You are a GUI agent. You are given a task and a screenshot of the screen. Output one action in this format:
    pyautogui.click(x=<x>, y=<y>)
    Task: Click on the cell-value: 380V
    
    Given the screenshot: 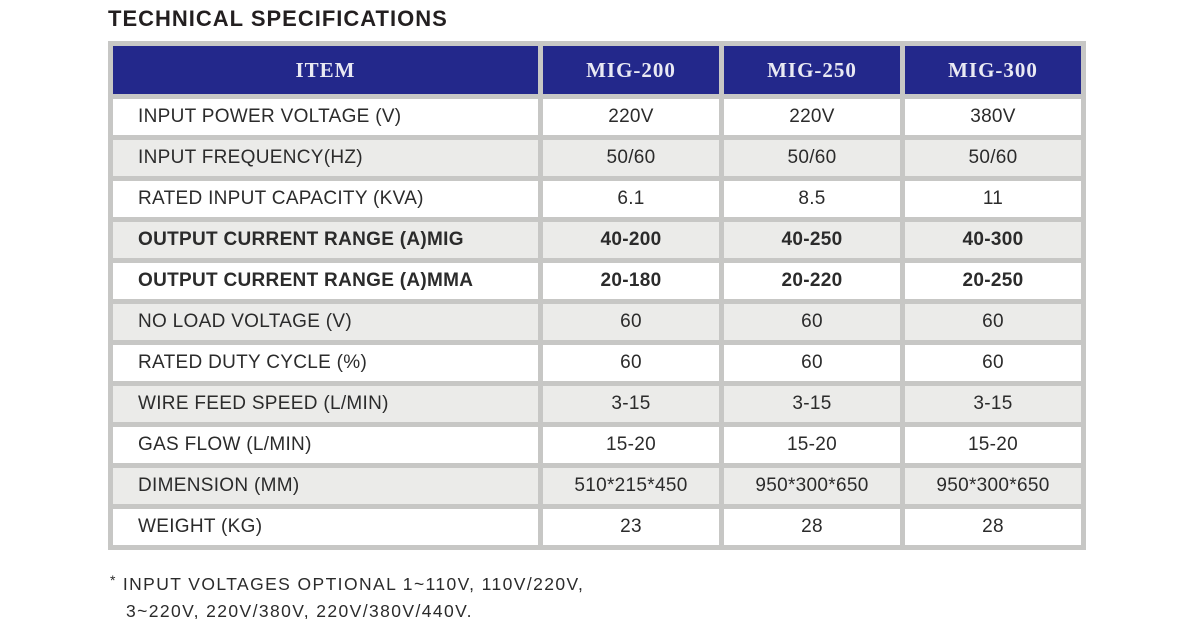 What is the action you would take?
    pyautogui.click(x=993, y=117)
    